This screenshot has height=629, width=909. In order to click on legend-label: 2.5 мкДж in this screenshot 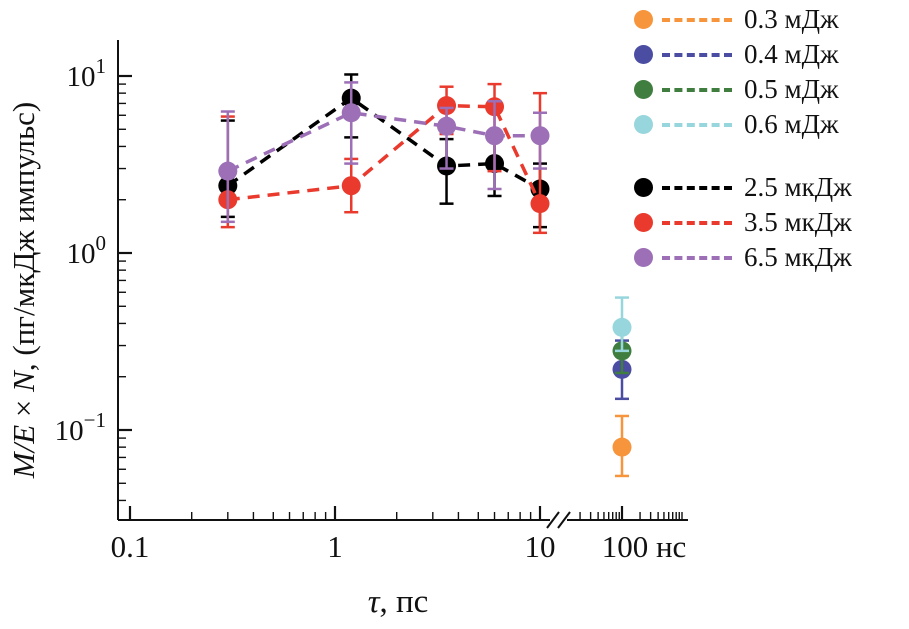, I will do `click(798, 187)`.